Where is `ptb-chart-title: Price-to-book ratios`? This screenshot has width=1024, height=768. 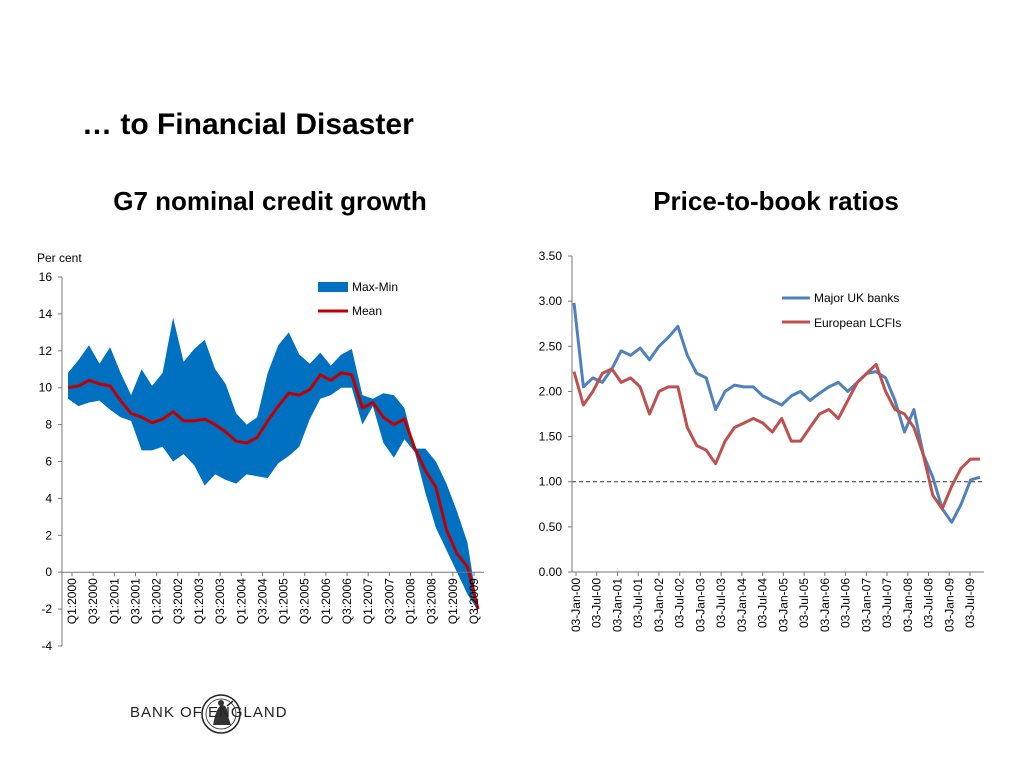 ptb-chart-title: Price-to-book ratios is located at coordinates (776, 201).